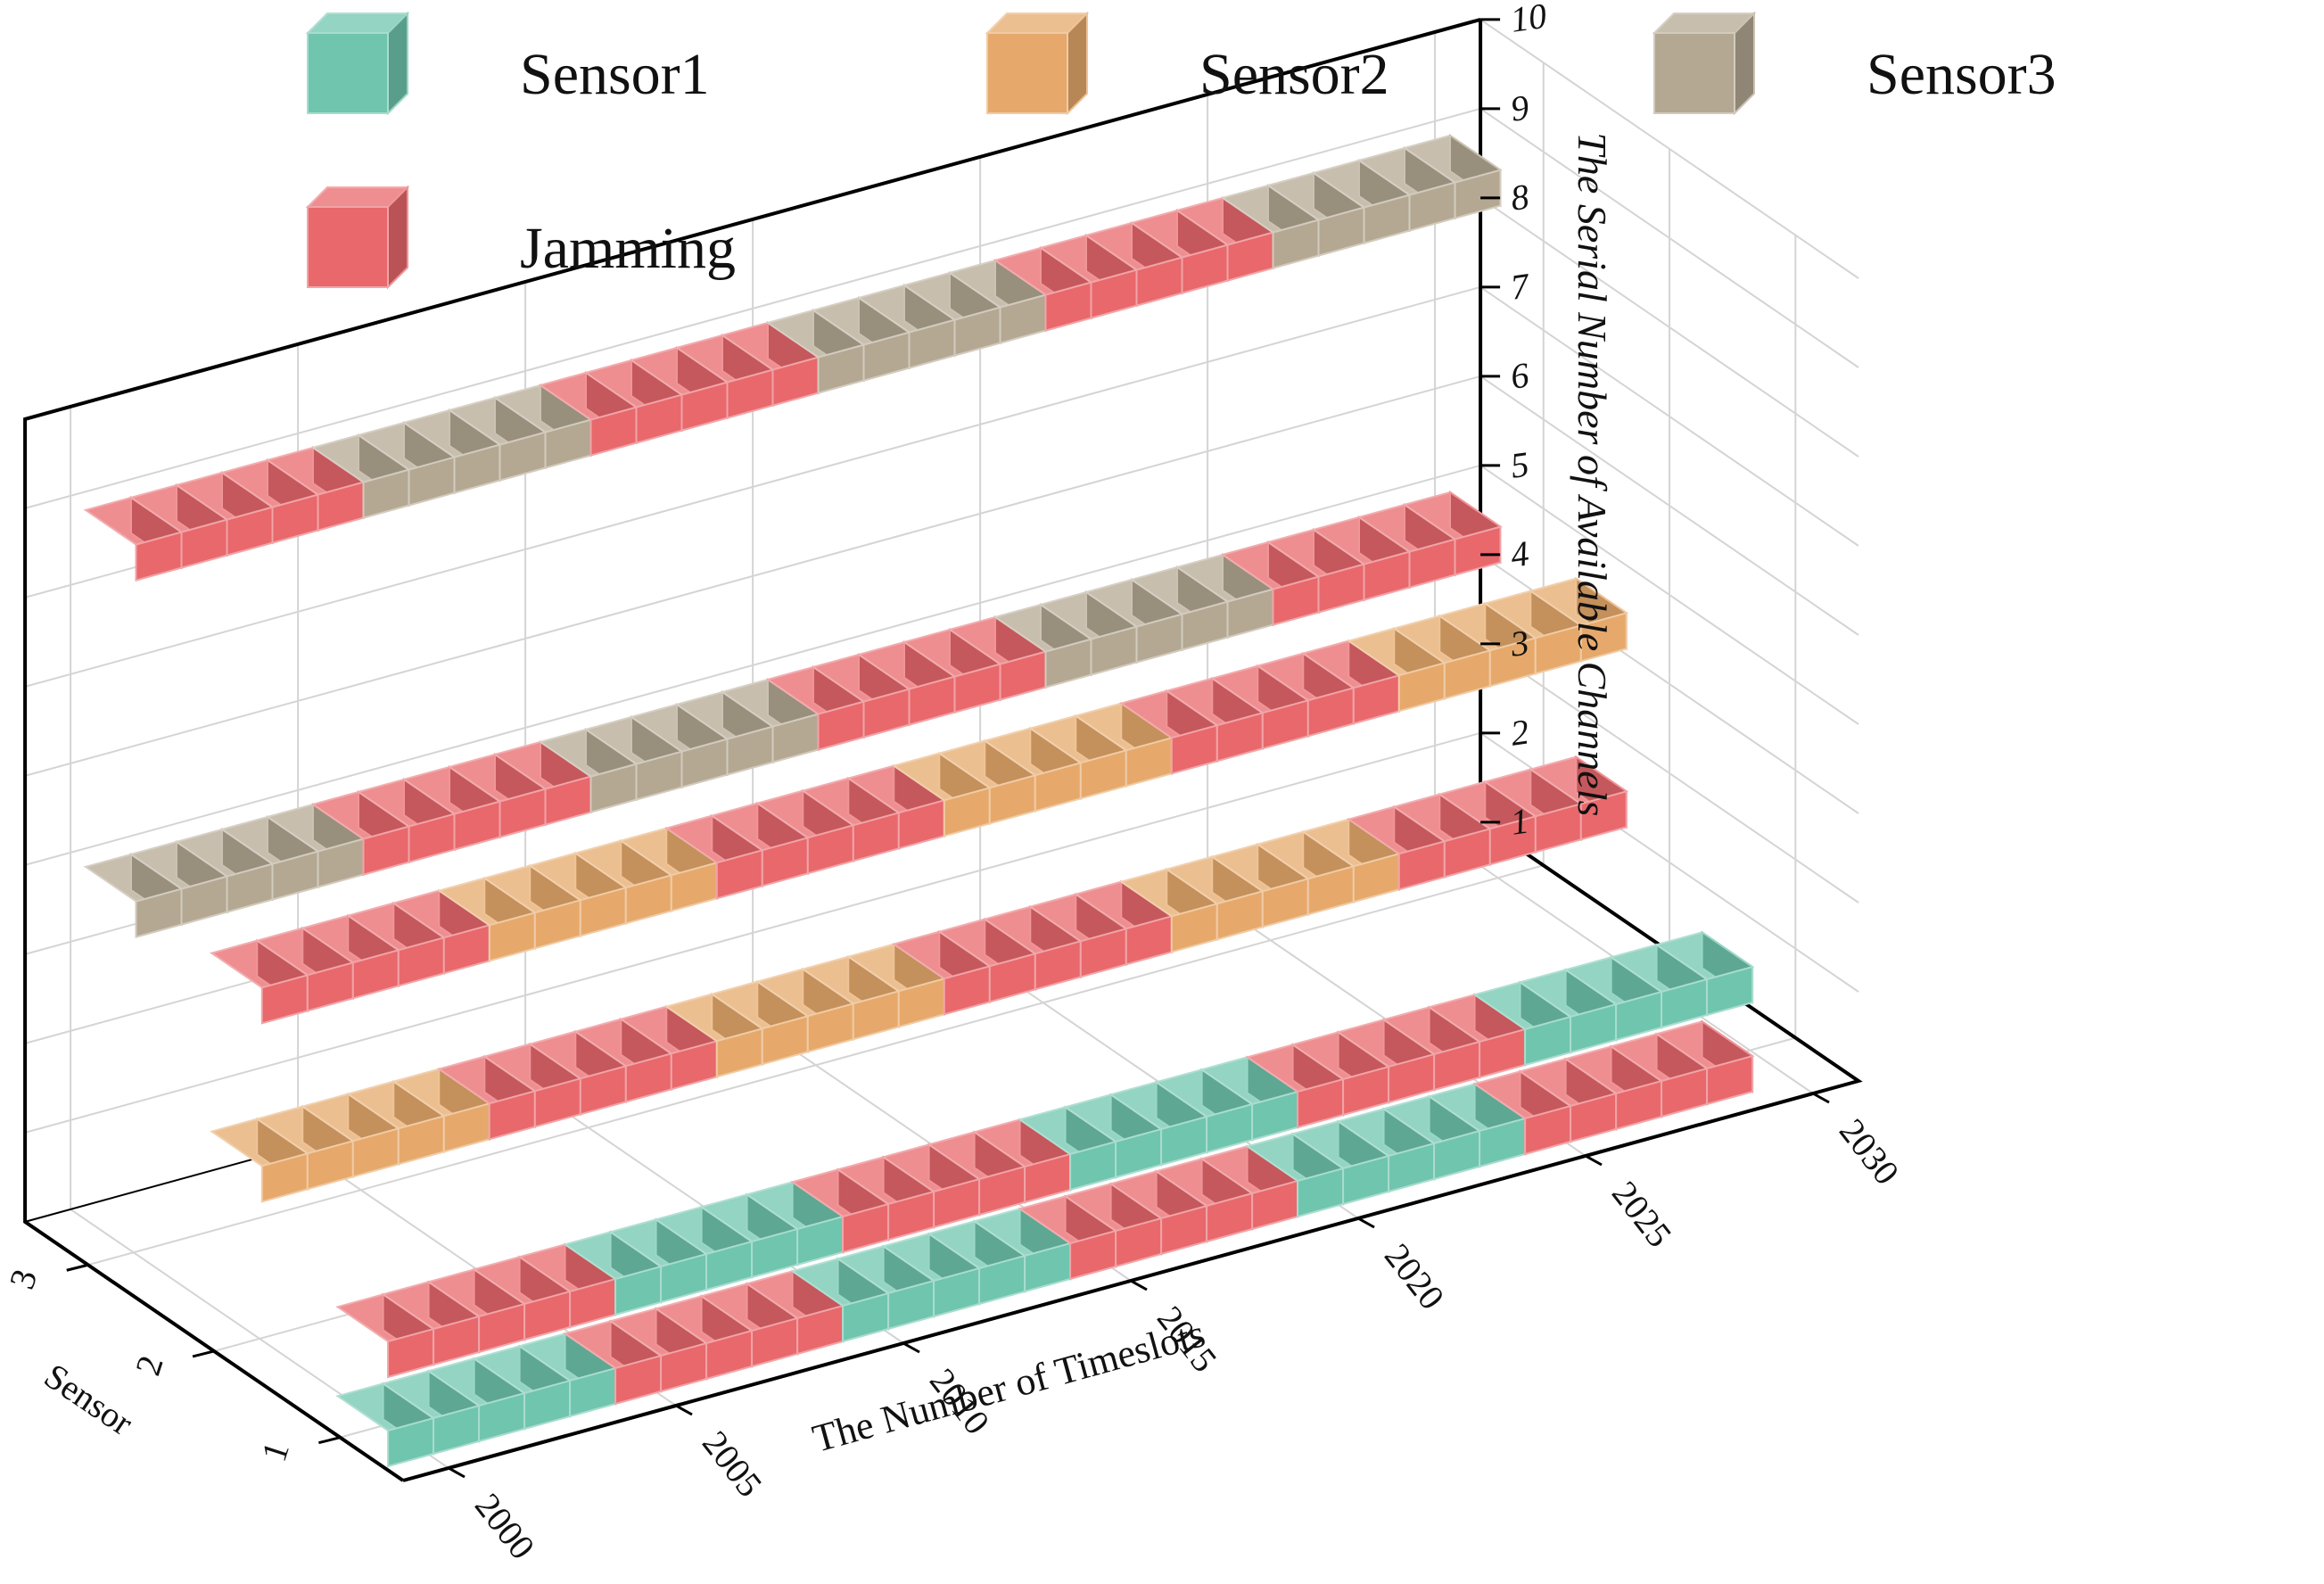  What do you see at coordinates (1528, 20) in the screenshot?
I see `z-tick-label: 10` at bounding box center [1528, 20].